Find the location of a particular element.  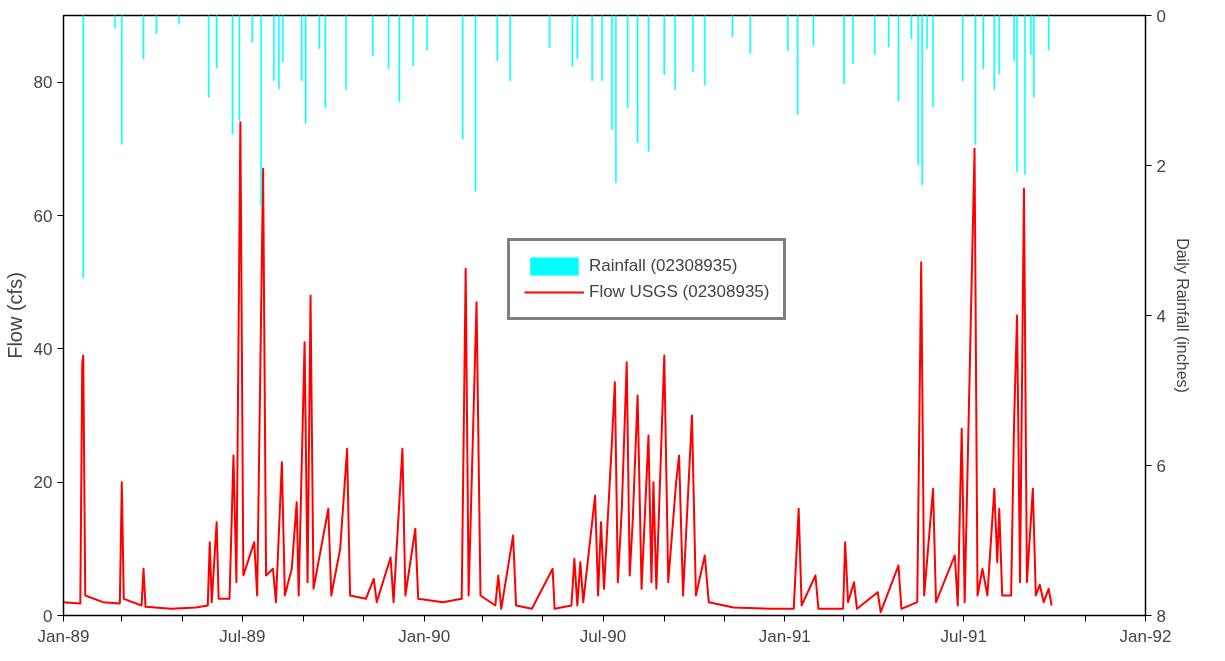

y-axis-title: Flow (cfs) is located at coordinates (14, 315).